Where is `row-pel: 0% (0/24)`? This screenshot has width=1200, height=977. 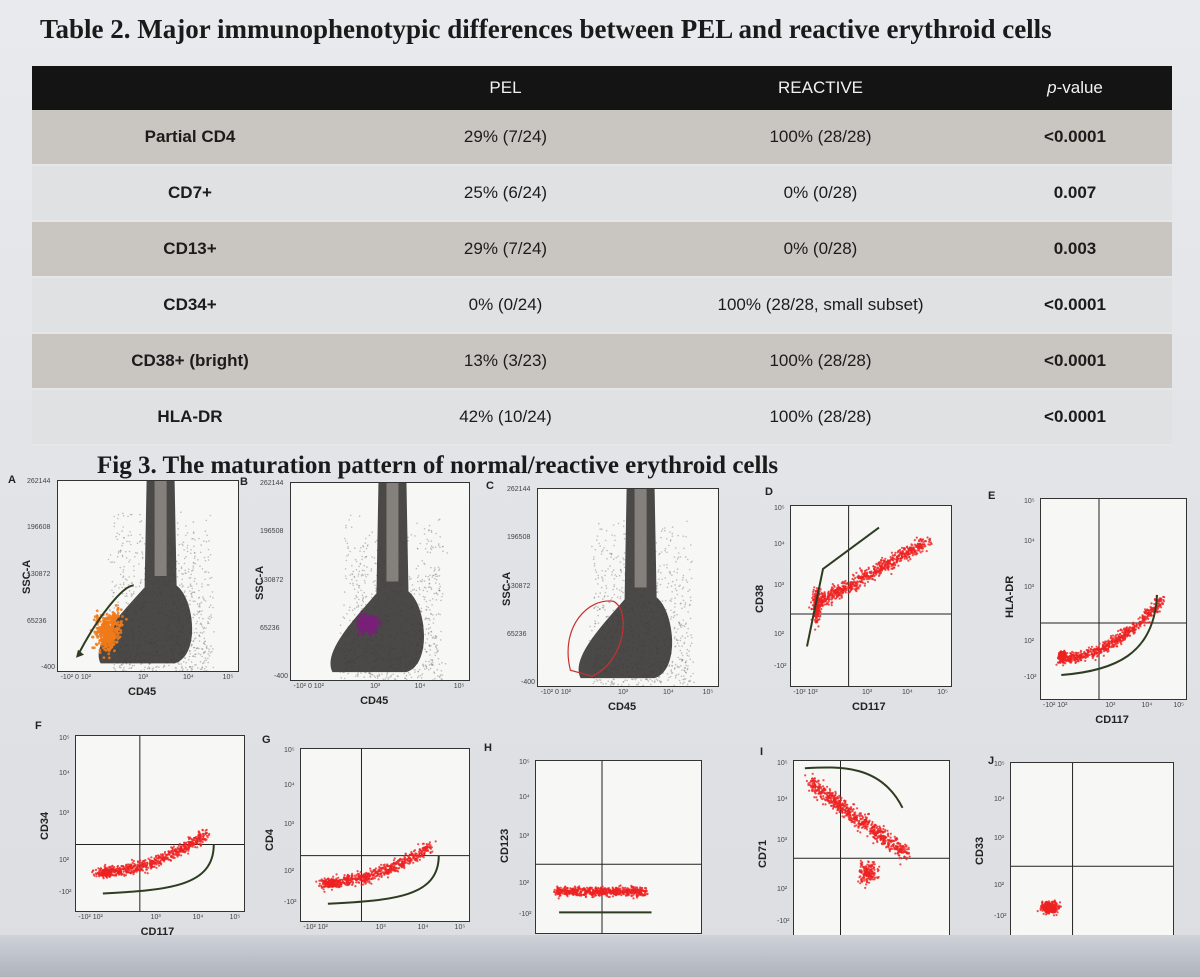
row-pel: 0% (0/24) is located at coordinates (505, 305).